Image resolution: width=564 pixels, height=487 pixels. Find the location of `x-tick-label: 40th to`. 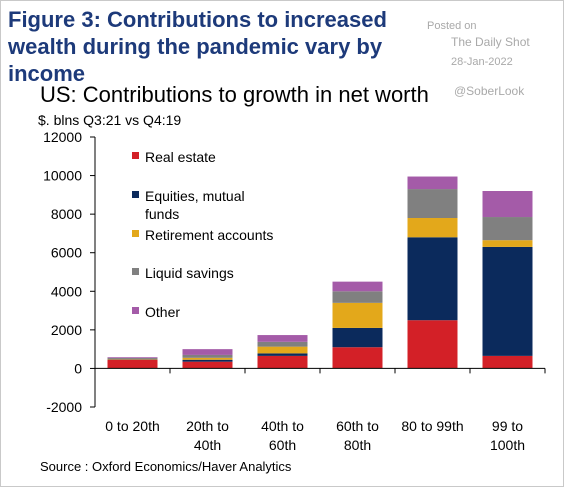

x-tick-label: 40th to is located at coordinates (282, 426).